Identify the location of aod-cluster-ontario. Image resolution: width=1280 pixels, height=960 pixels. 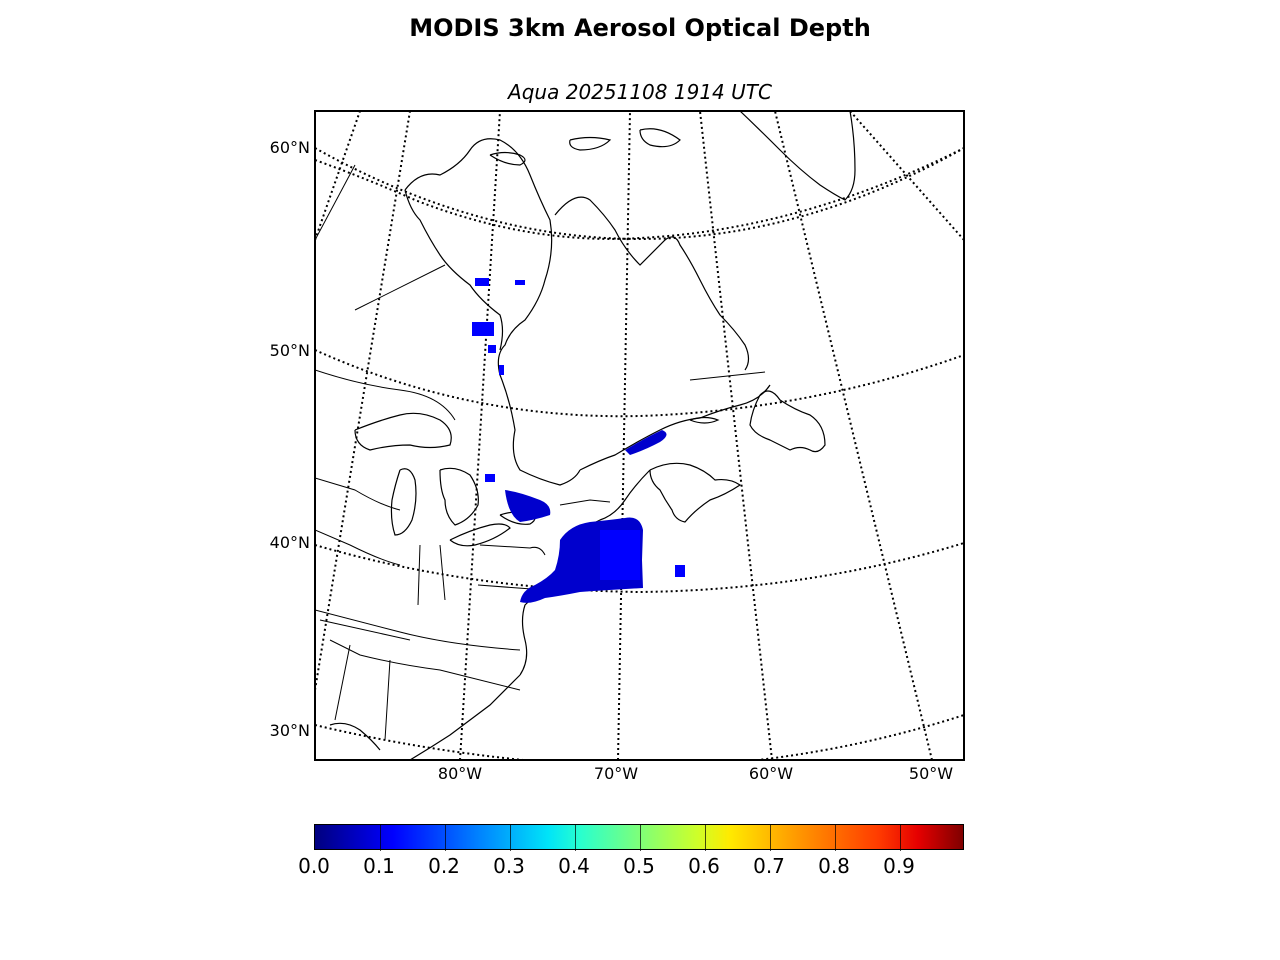
(528, 506).